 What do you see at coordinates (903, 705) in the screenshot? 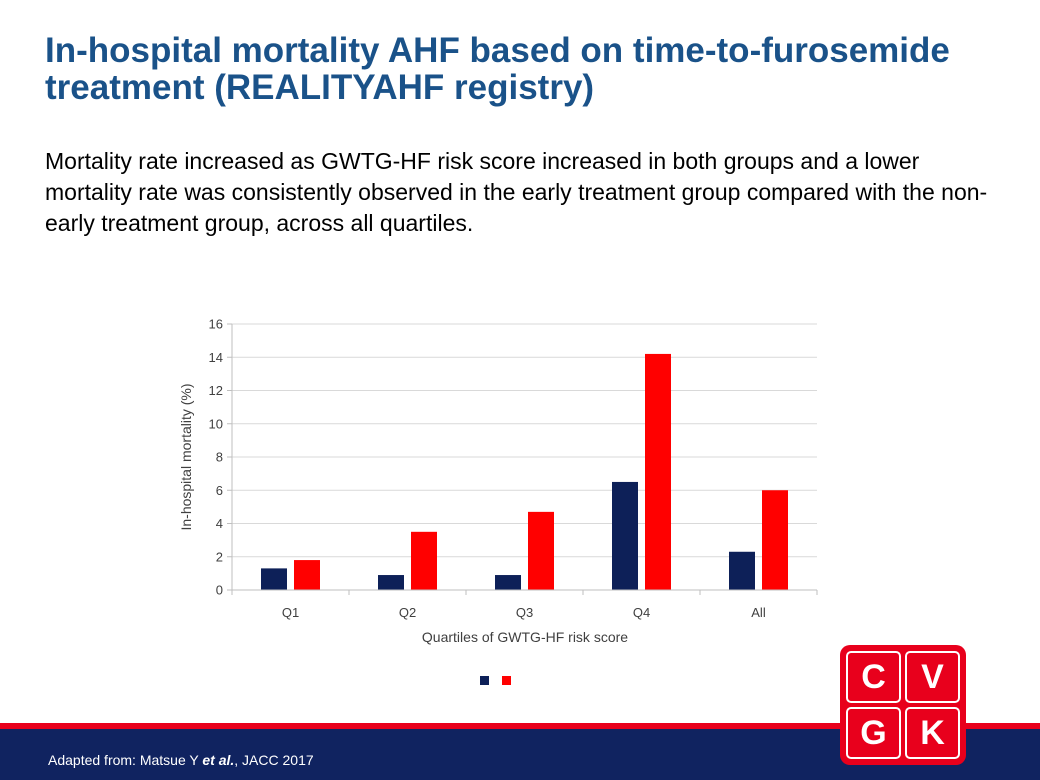
I see `cvgk-logo: C V G K` at bounding box center [903, 705].